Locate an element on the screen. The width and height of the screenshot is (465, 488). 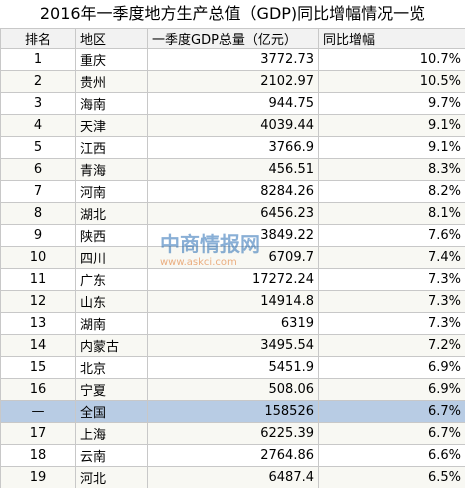
row: 4 天津 4039.44 9.1% is located at coordinates (232, 125).